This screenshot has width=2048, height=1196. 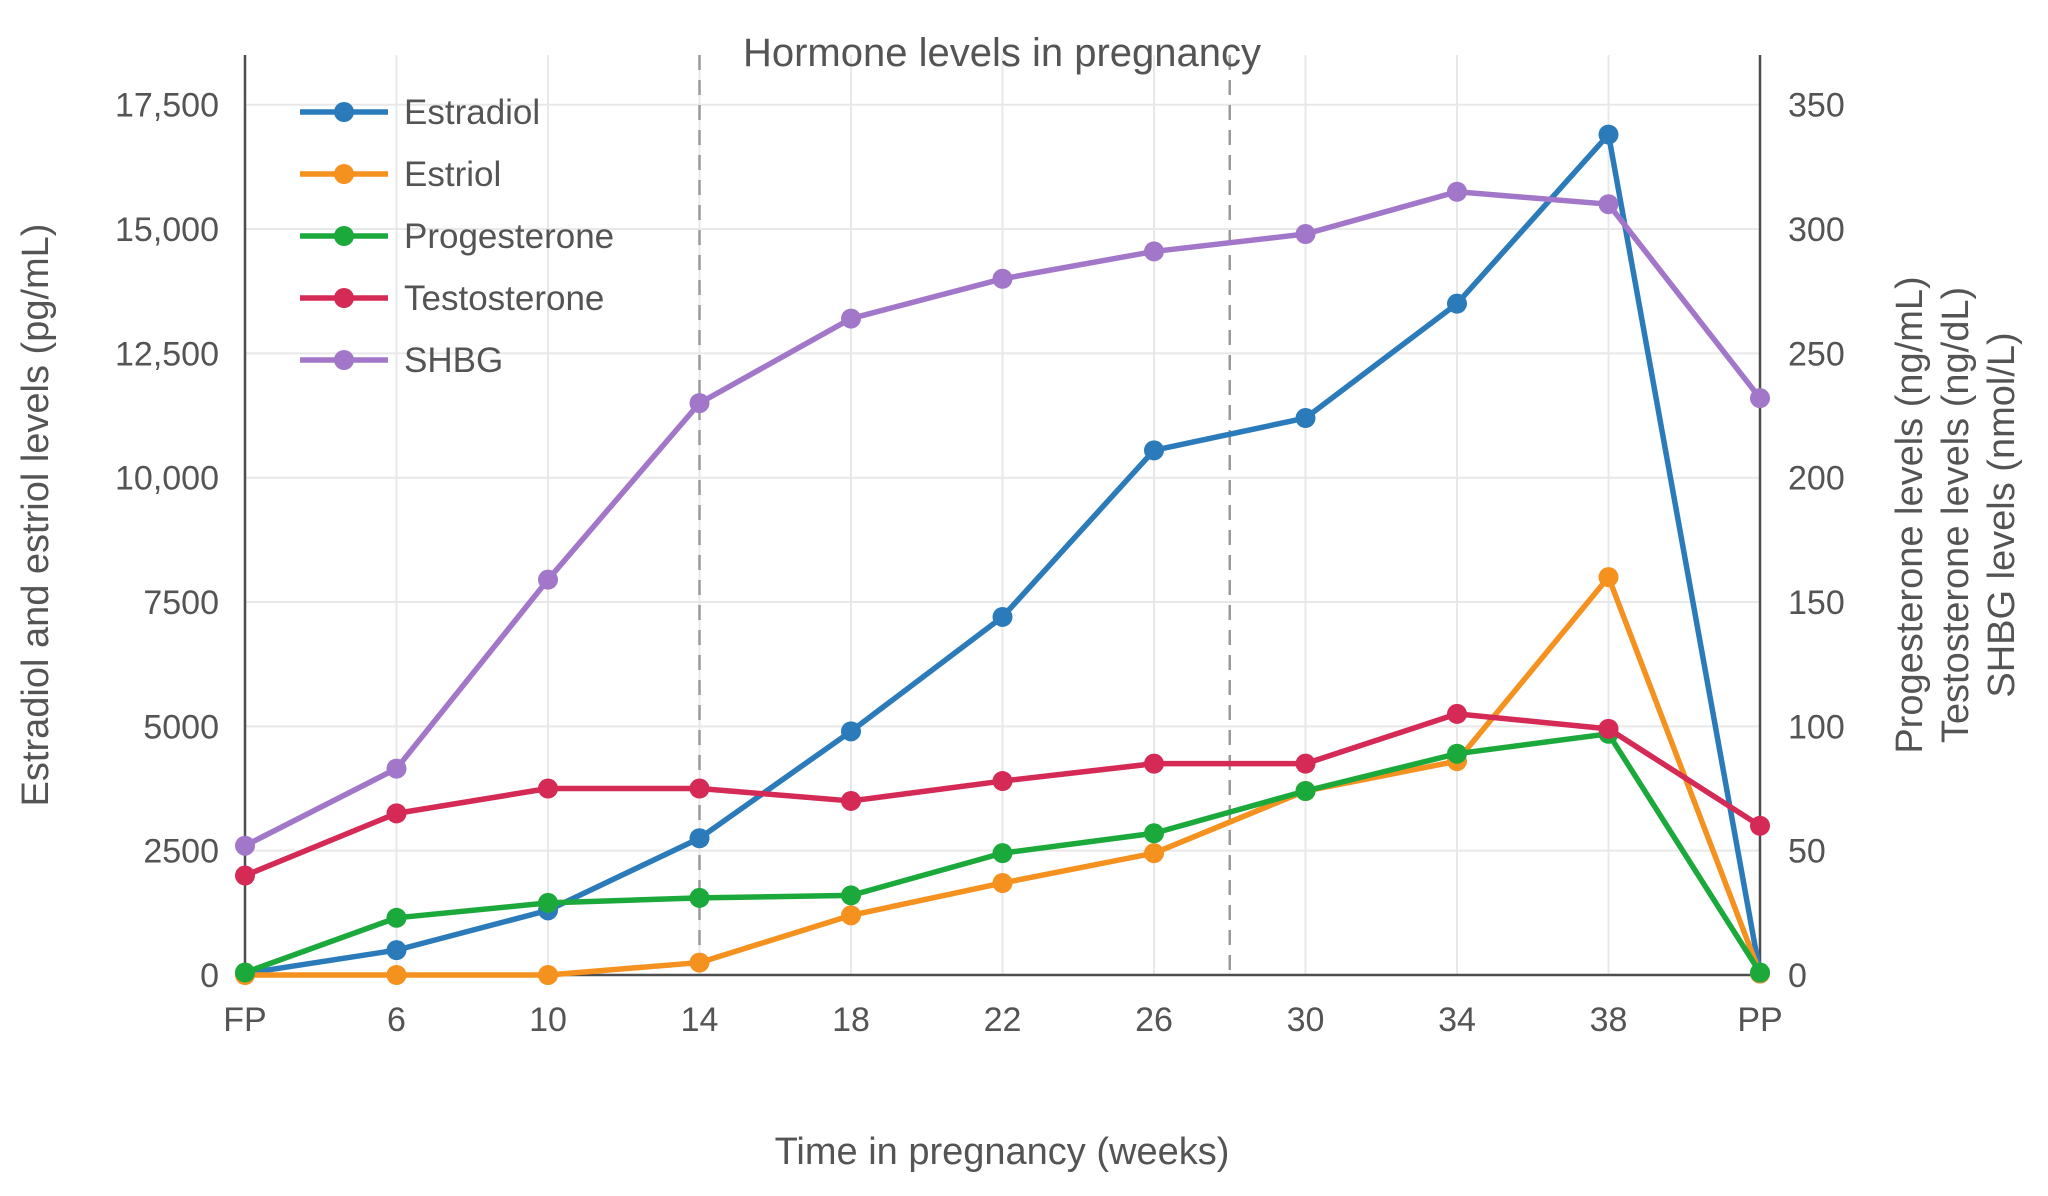 I want to click on right-tick-label: 200, so click(x=1816, y=479).